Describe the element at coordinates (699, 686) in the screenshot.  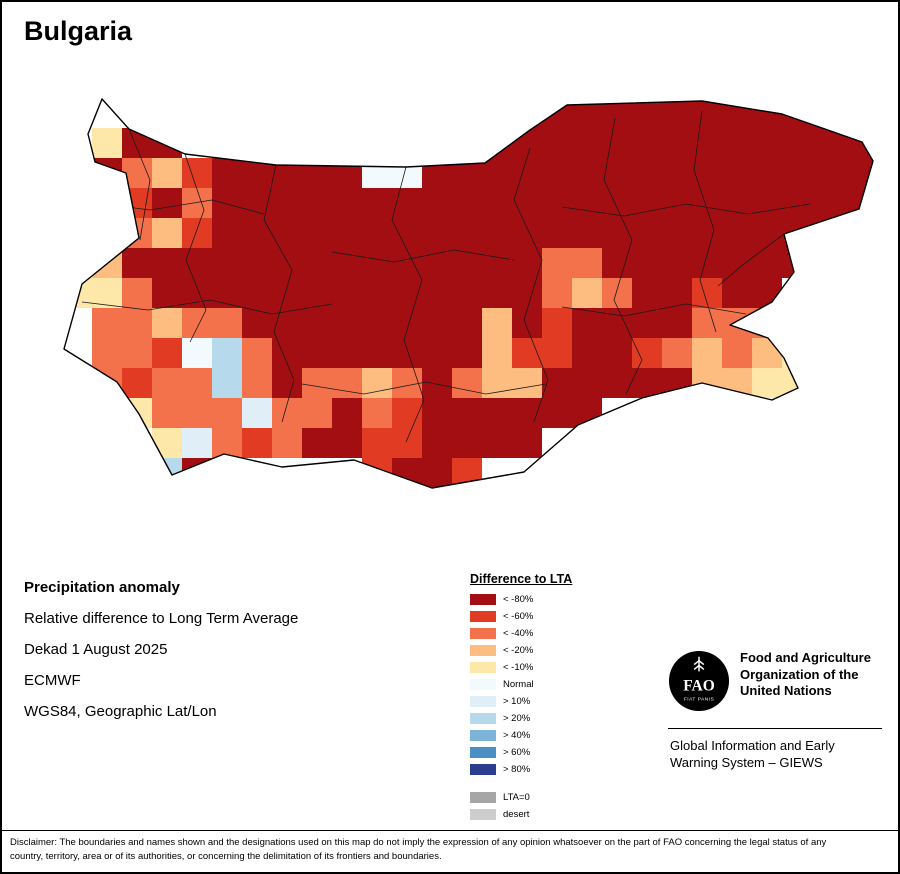
I see `fao-logo-text: FAO` at that location.